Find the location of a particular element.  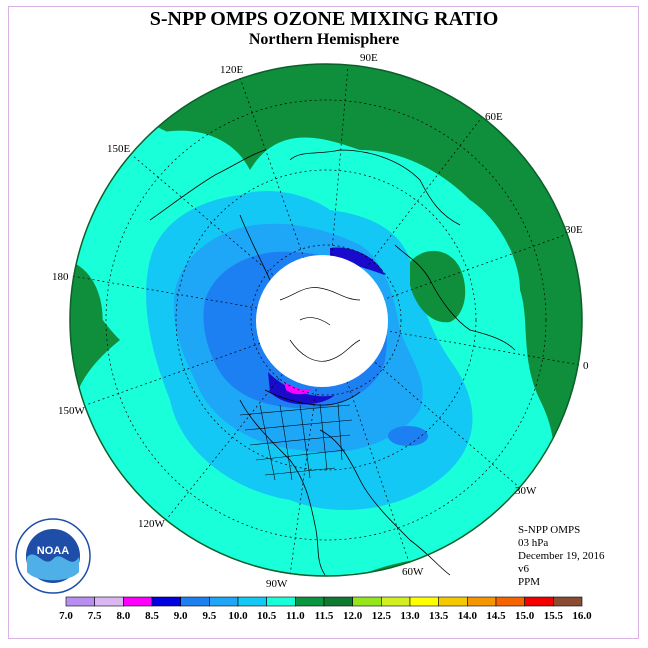

lon-label-90e: 90E is located at coordinates (369, 58).